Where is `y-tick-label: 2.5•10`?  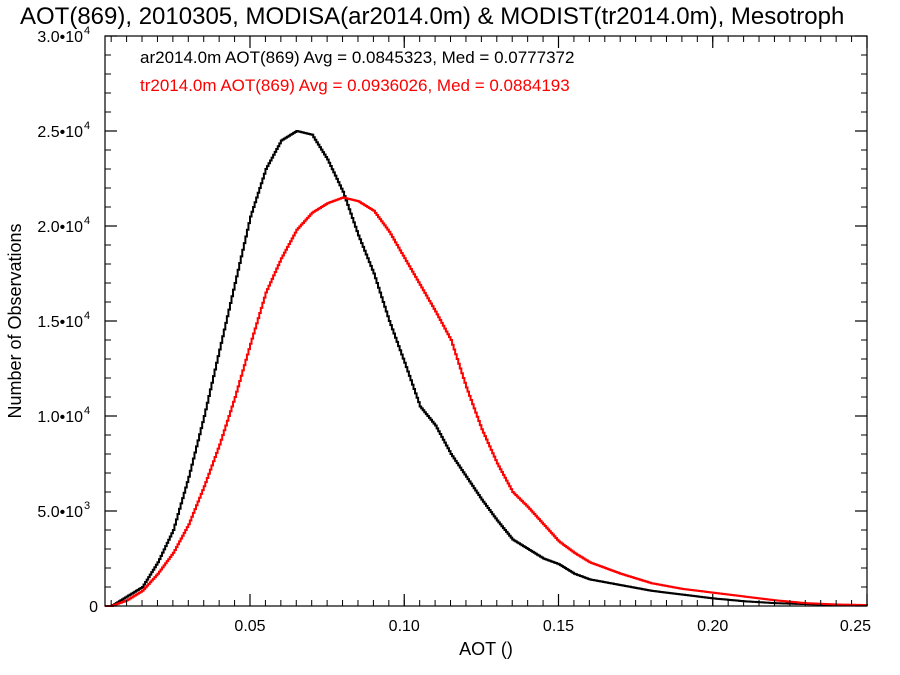
y-tick-label: 2.5•10 is located at coordinates (60, 132).